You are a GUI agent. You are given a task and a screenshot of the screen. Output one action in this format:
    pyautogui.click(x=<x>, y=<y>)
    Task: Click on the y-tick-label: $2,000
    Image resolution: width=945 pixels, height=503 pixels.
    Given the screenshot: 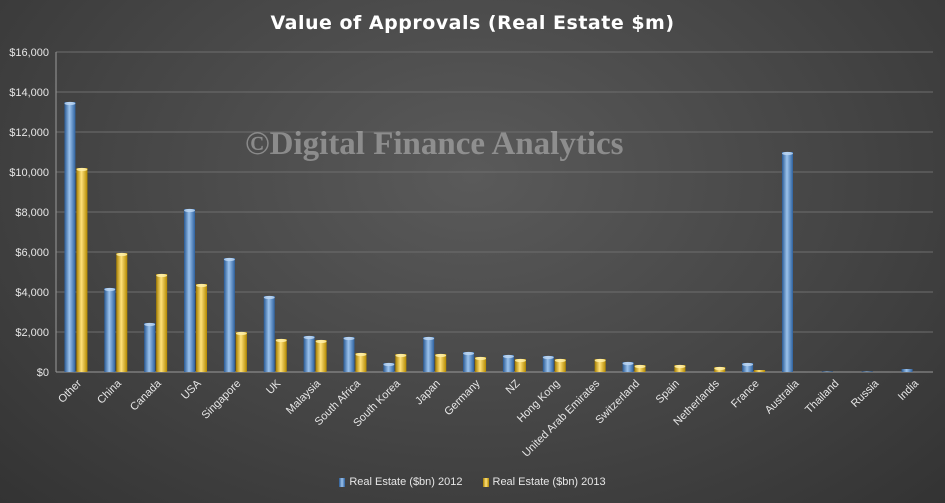 What is the action you would take?
    pyautogui.click(x=32, y=333)
    